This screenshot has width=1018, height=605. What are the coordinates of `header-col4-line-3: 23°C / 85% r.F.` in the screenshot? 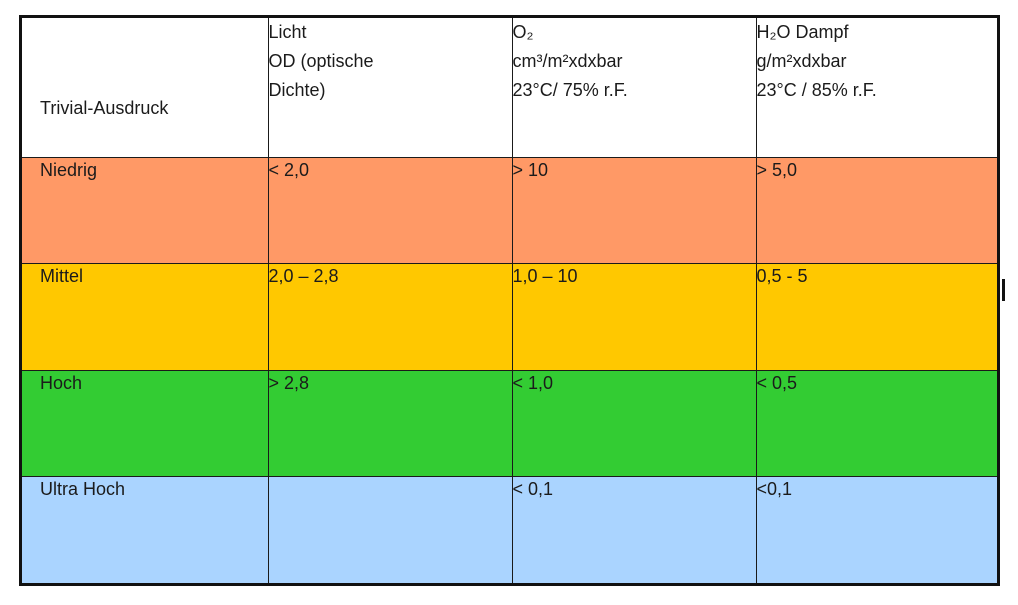 It's located at (816, 90).